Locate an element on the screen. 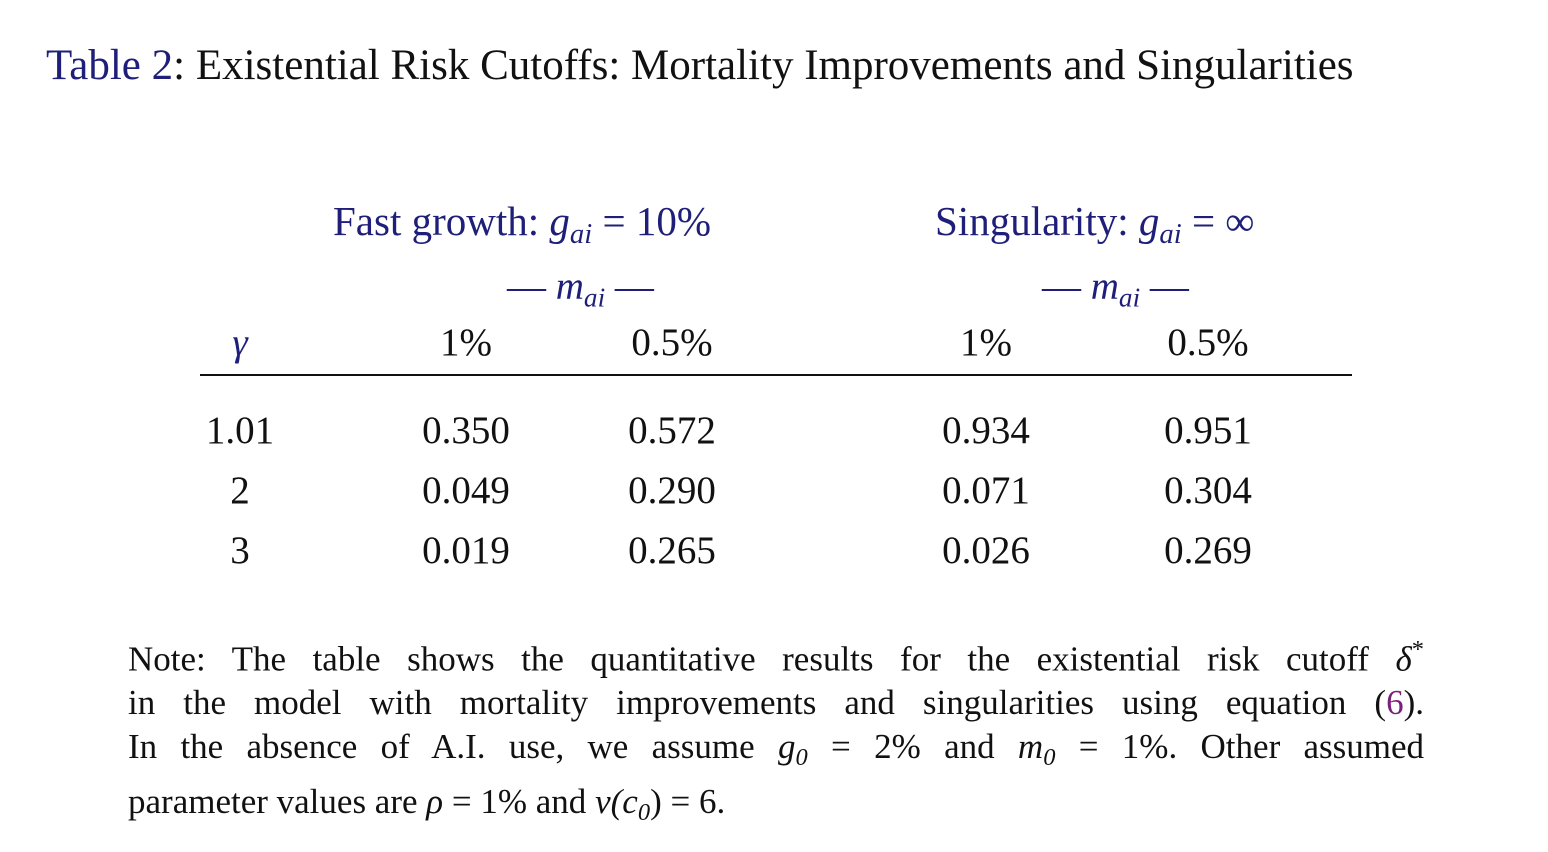  table-cell: 0.951 is located at coordinates (1208, 430).